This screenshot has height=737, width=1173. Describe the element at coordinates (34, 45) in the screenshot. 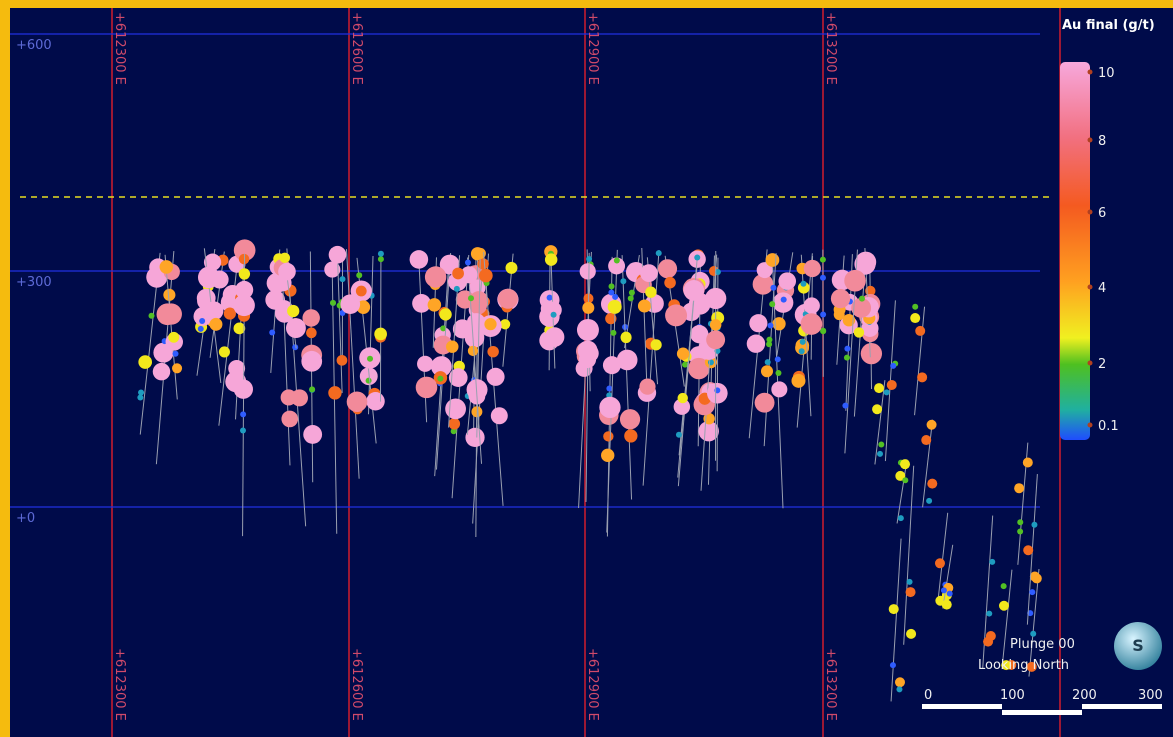

I see `elevation-label: +600` at that location.